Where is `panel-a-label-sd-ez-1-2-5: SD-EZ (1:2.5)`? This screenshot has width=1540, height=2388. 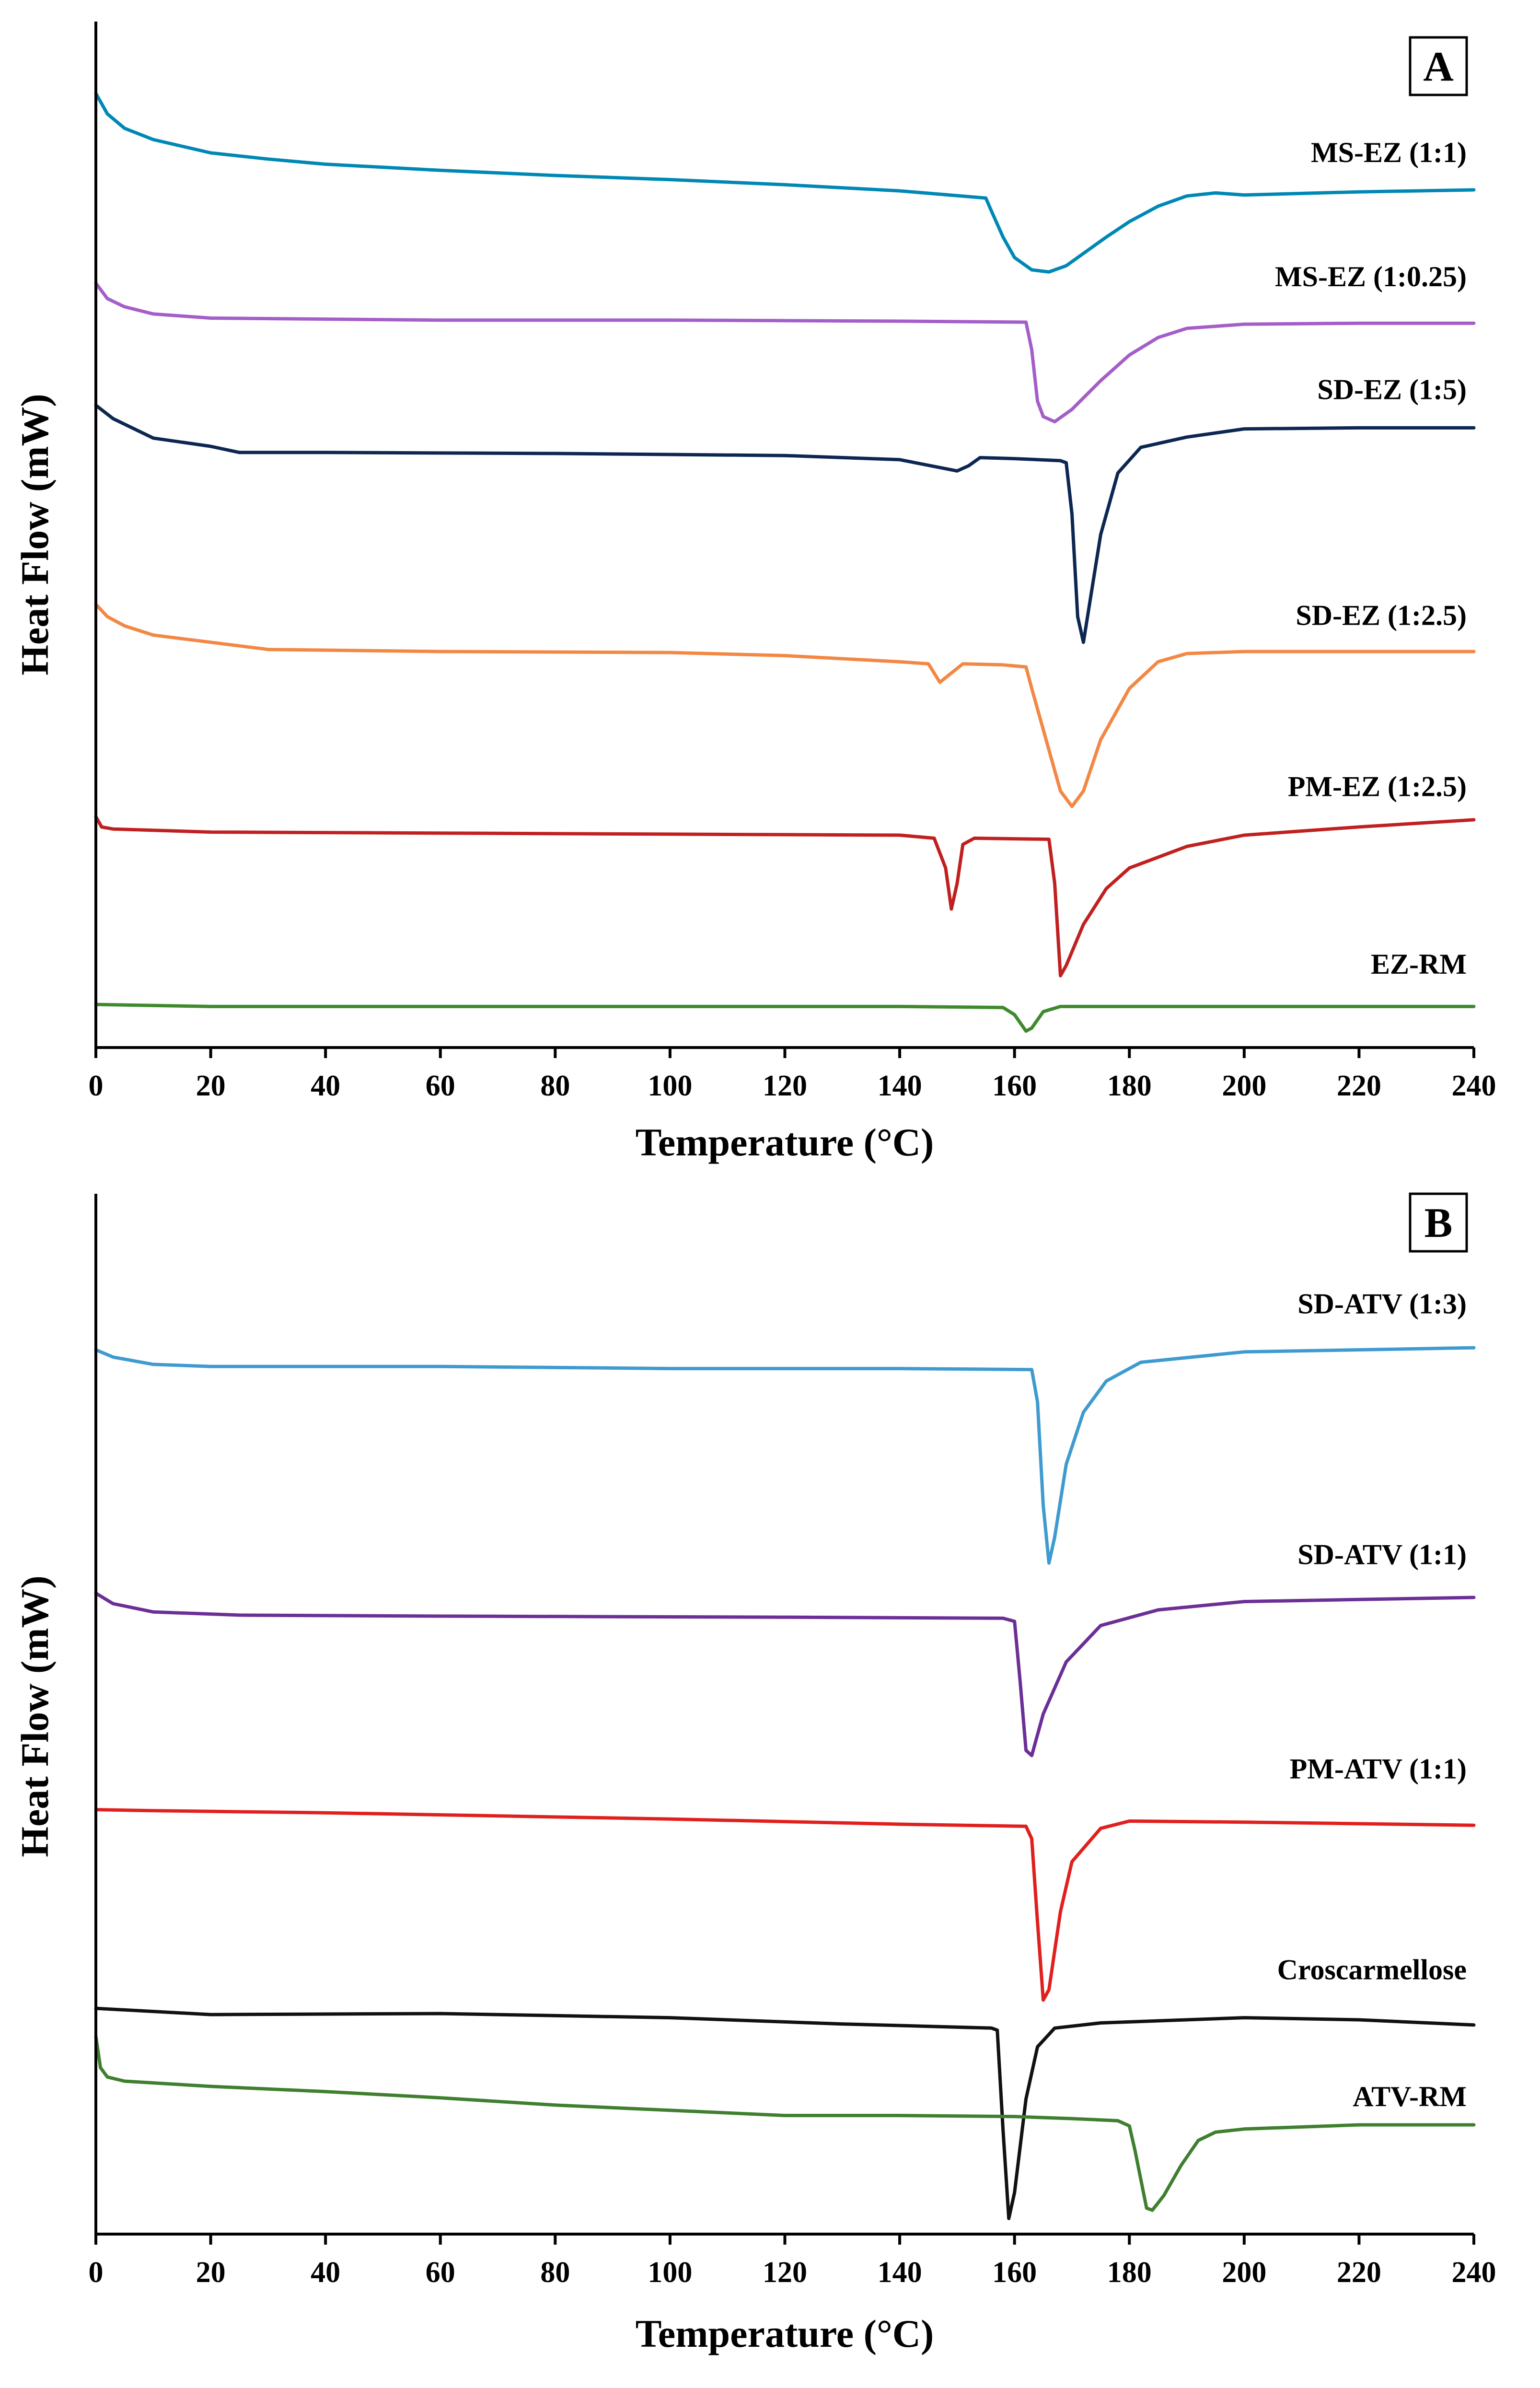 panel-a-label-sd-ez-1-2-5: SD-EZ (1:2.5) is located at coordinates (1381, 615).